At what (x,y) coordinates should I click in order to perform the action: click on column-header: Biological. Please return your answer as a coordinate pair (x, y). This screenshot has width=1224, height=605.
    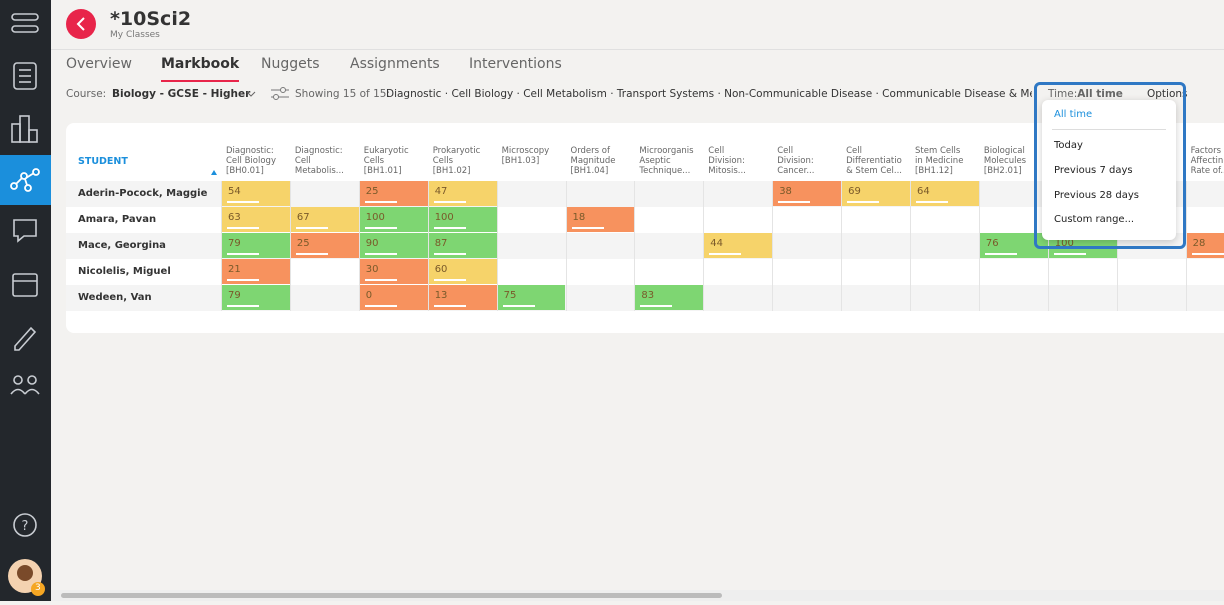
    Looking at the image, I should click on (1004, 151).